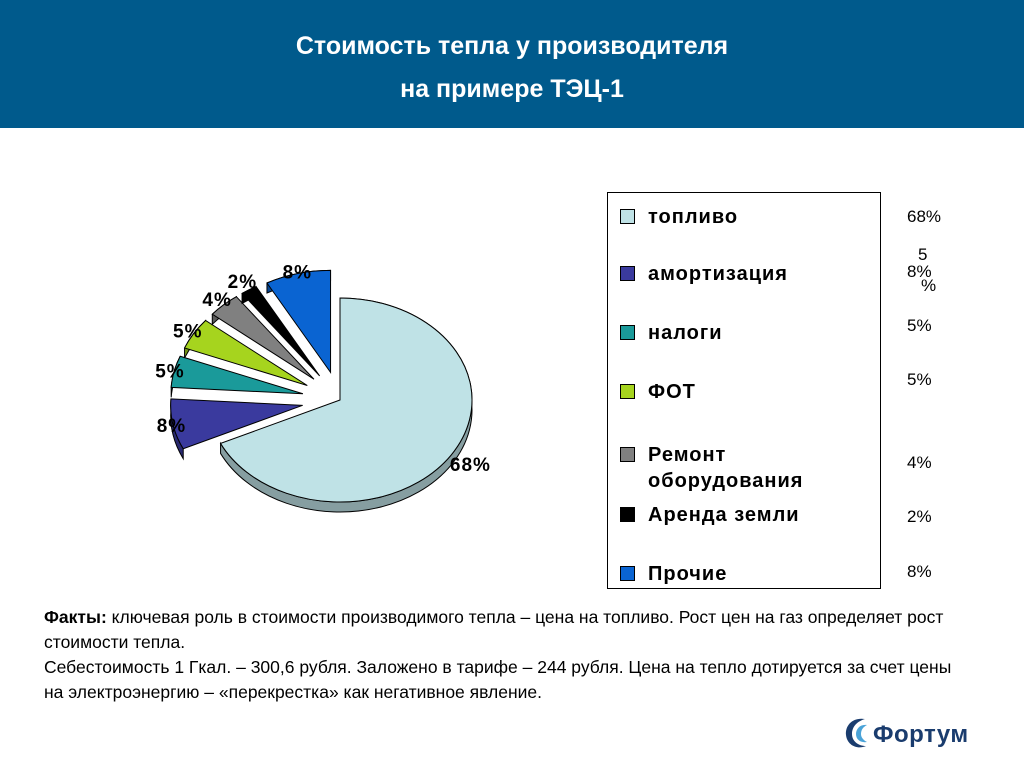  Describe the element at coordinates (512, 89) in the screenshot. I see `slide-title-line2: на примере ТЭЦ-1` at that location.